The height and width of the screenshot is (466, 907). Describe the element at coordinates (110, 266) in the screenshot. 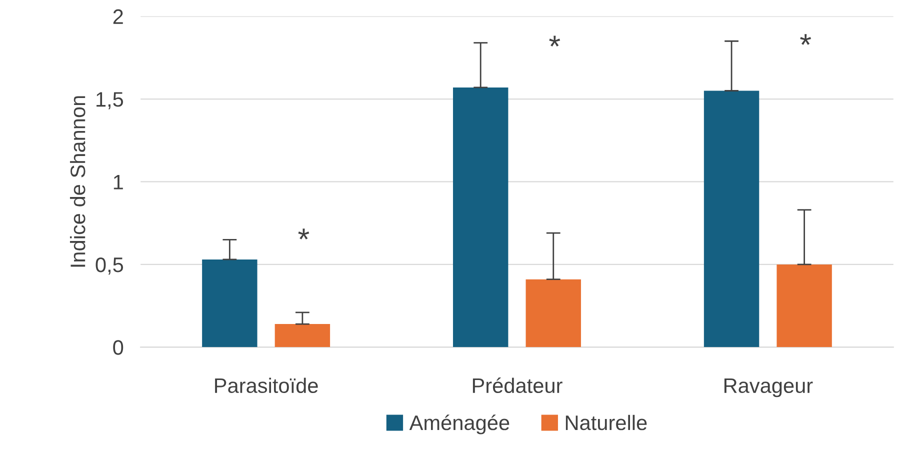

I see `y-tick-label: 0,5` at that location.